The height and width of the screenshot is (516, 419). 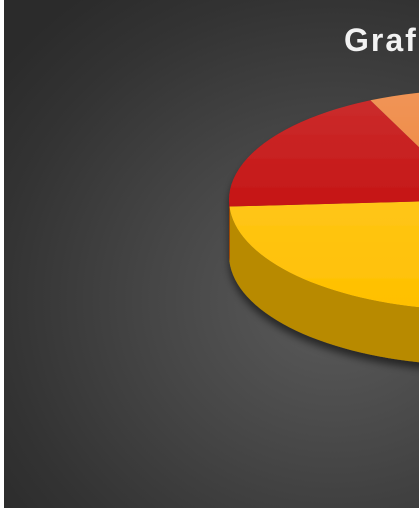 What do you see at coordinates (381, 40) in the screenshot?
I see `chart-title: Graf` at bounding box center [381, 40].